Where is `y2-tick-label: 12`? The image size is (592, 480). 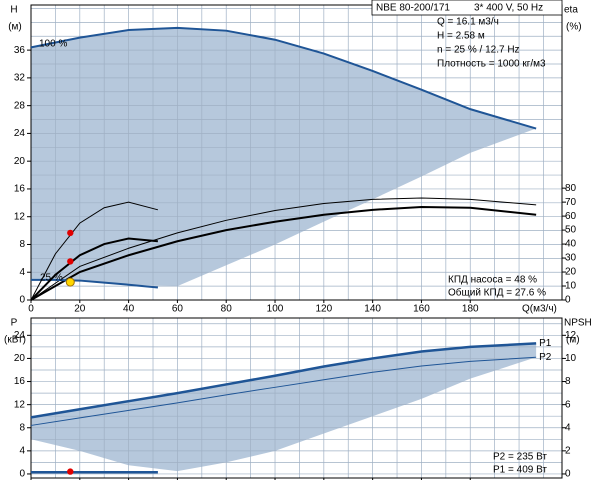
y2-tick-label: 12 is located at coordinates (571, 335).